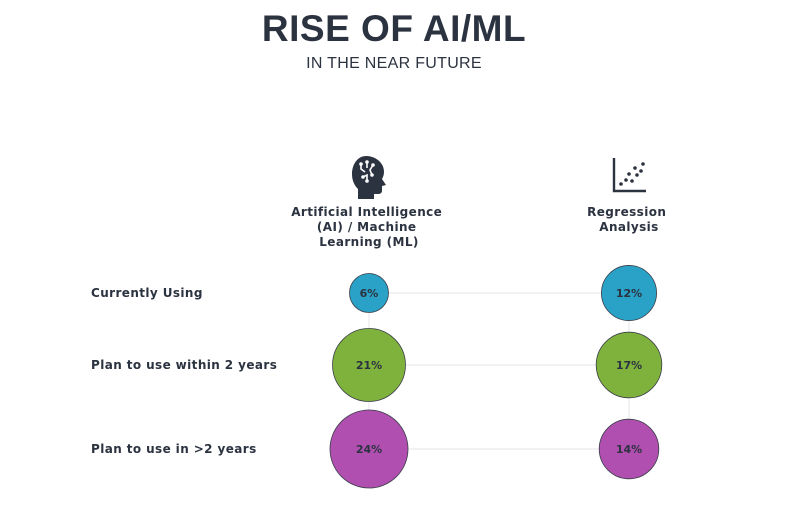 The image size is (800, 510). Describe the element at coordinates (147, 293) in the screenshot. I see `row-label-currently-using: Currently Using` at that location.